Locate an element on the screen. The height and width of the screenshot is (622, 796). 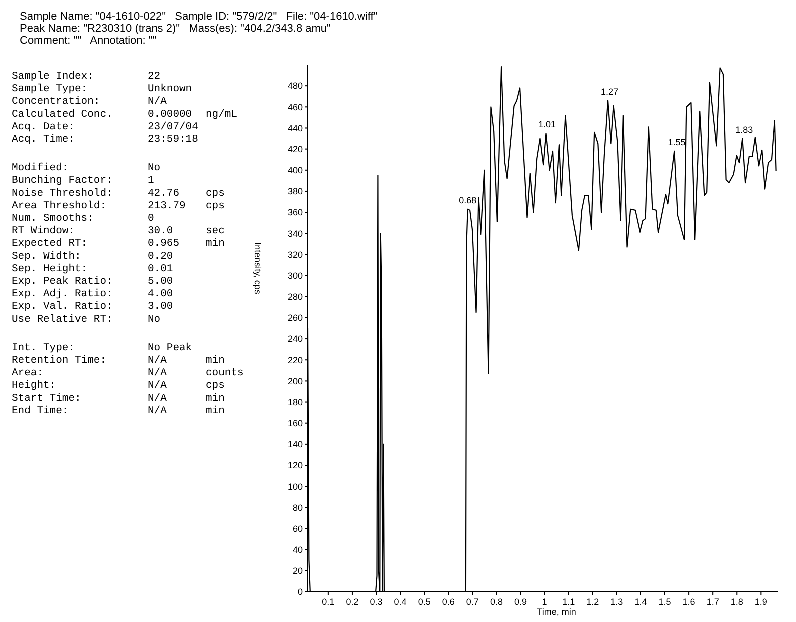
x-tick-label: 1.2 is located at coordinates (593, 602).